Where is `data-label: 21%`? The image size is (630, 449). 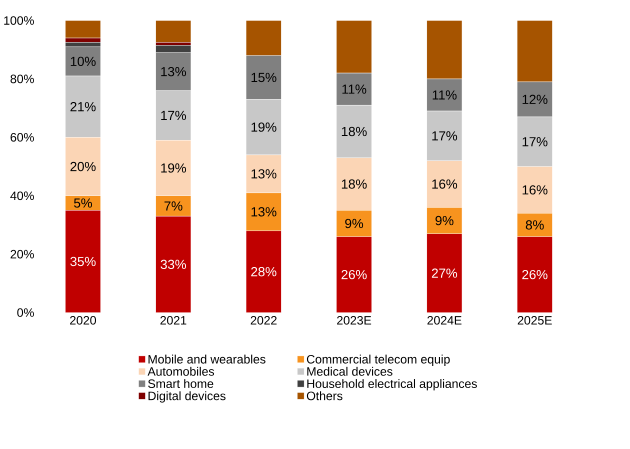 data-label: 21% is located at coordinates (83, 107).